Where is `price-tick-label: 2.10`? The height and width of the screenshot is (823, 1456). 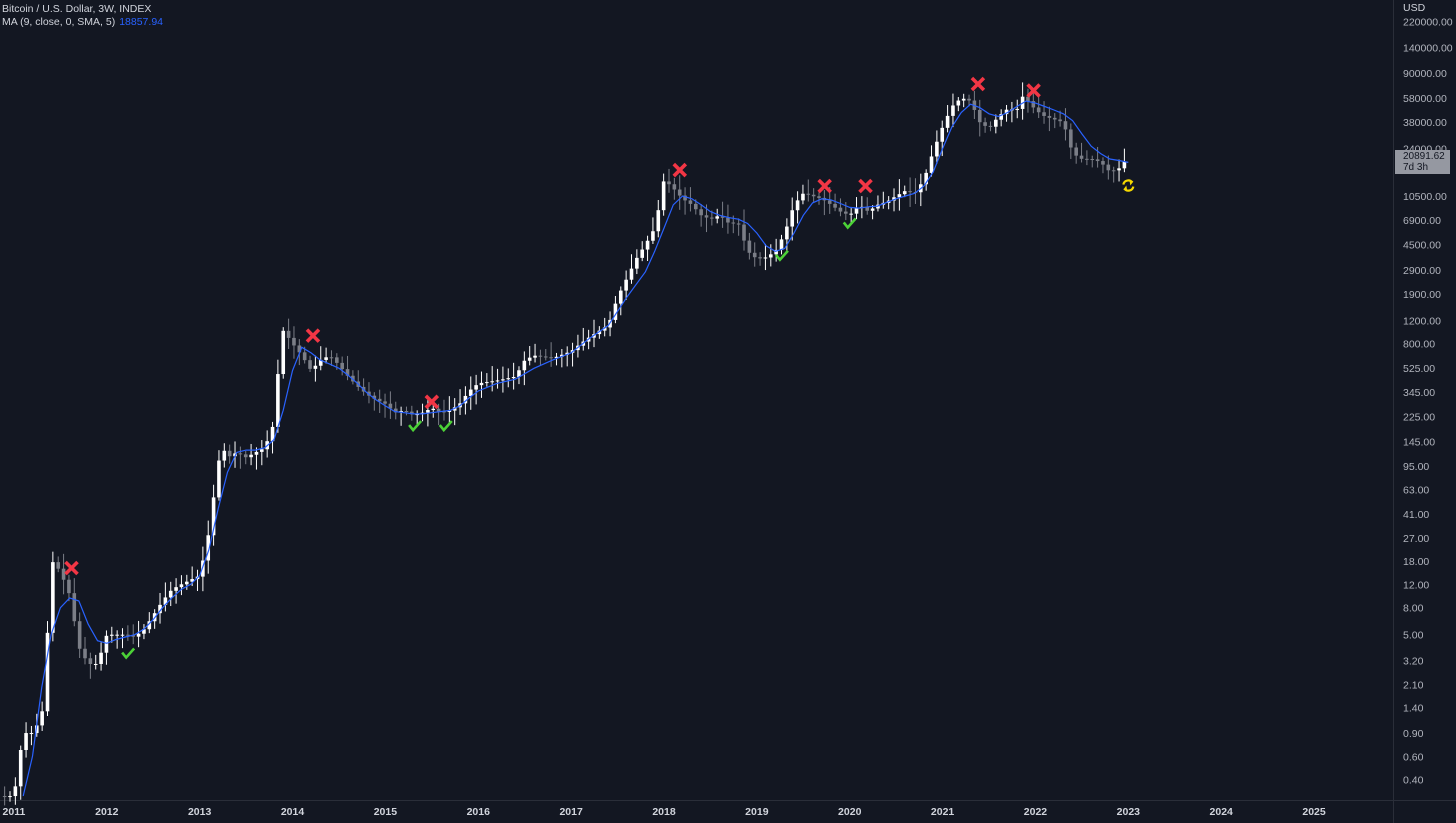 price-tick-label: 2.10 is located at coordinates (1413, 685).